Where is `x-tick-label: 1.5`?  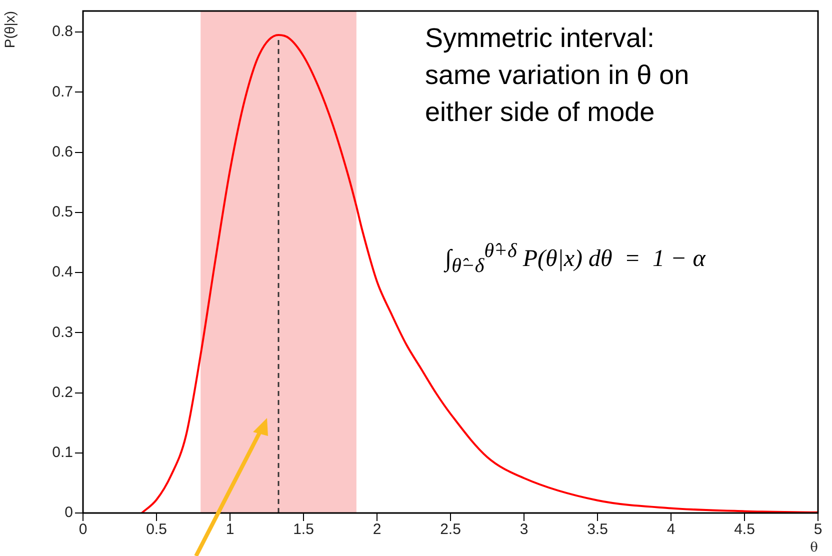 x-tick-label: 1.5 is located at coordinates (303, 529).